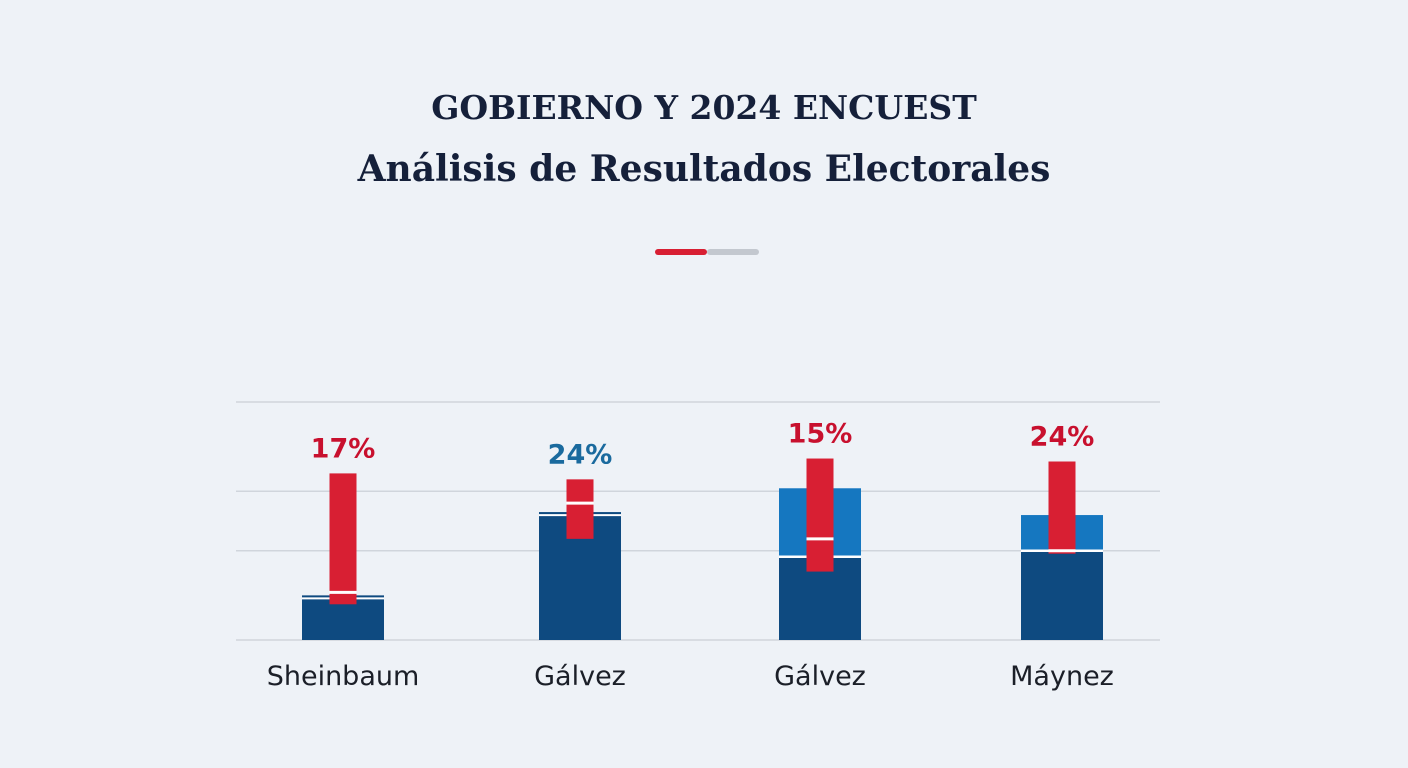 The height and width of the screenshot is (768, 1408). I want to click on bar-base, so click(1062, 595).